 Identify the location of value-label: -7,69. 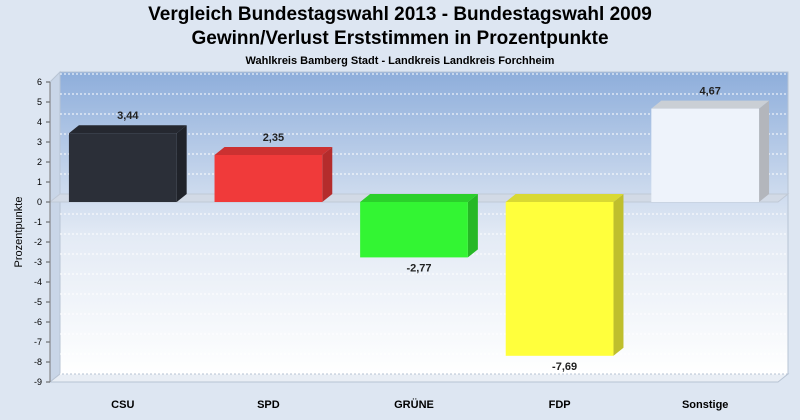
(564, 367).